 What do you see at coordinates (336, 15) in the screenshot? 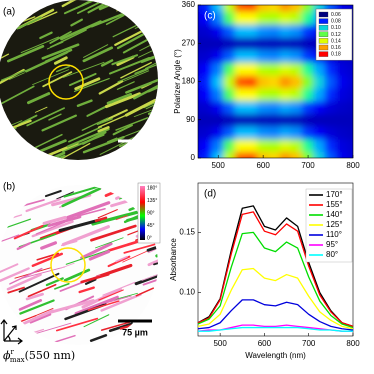
I see `colorbar-label: 0.06` at bounding box center [336, 15].